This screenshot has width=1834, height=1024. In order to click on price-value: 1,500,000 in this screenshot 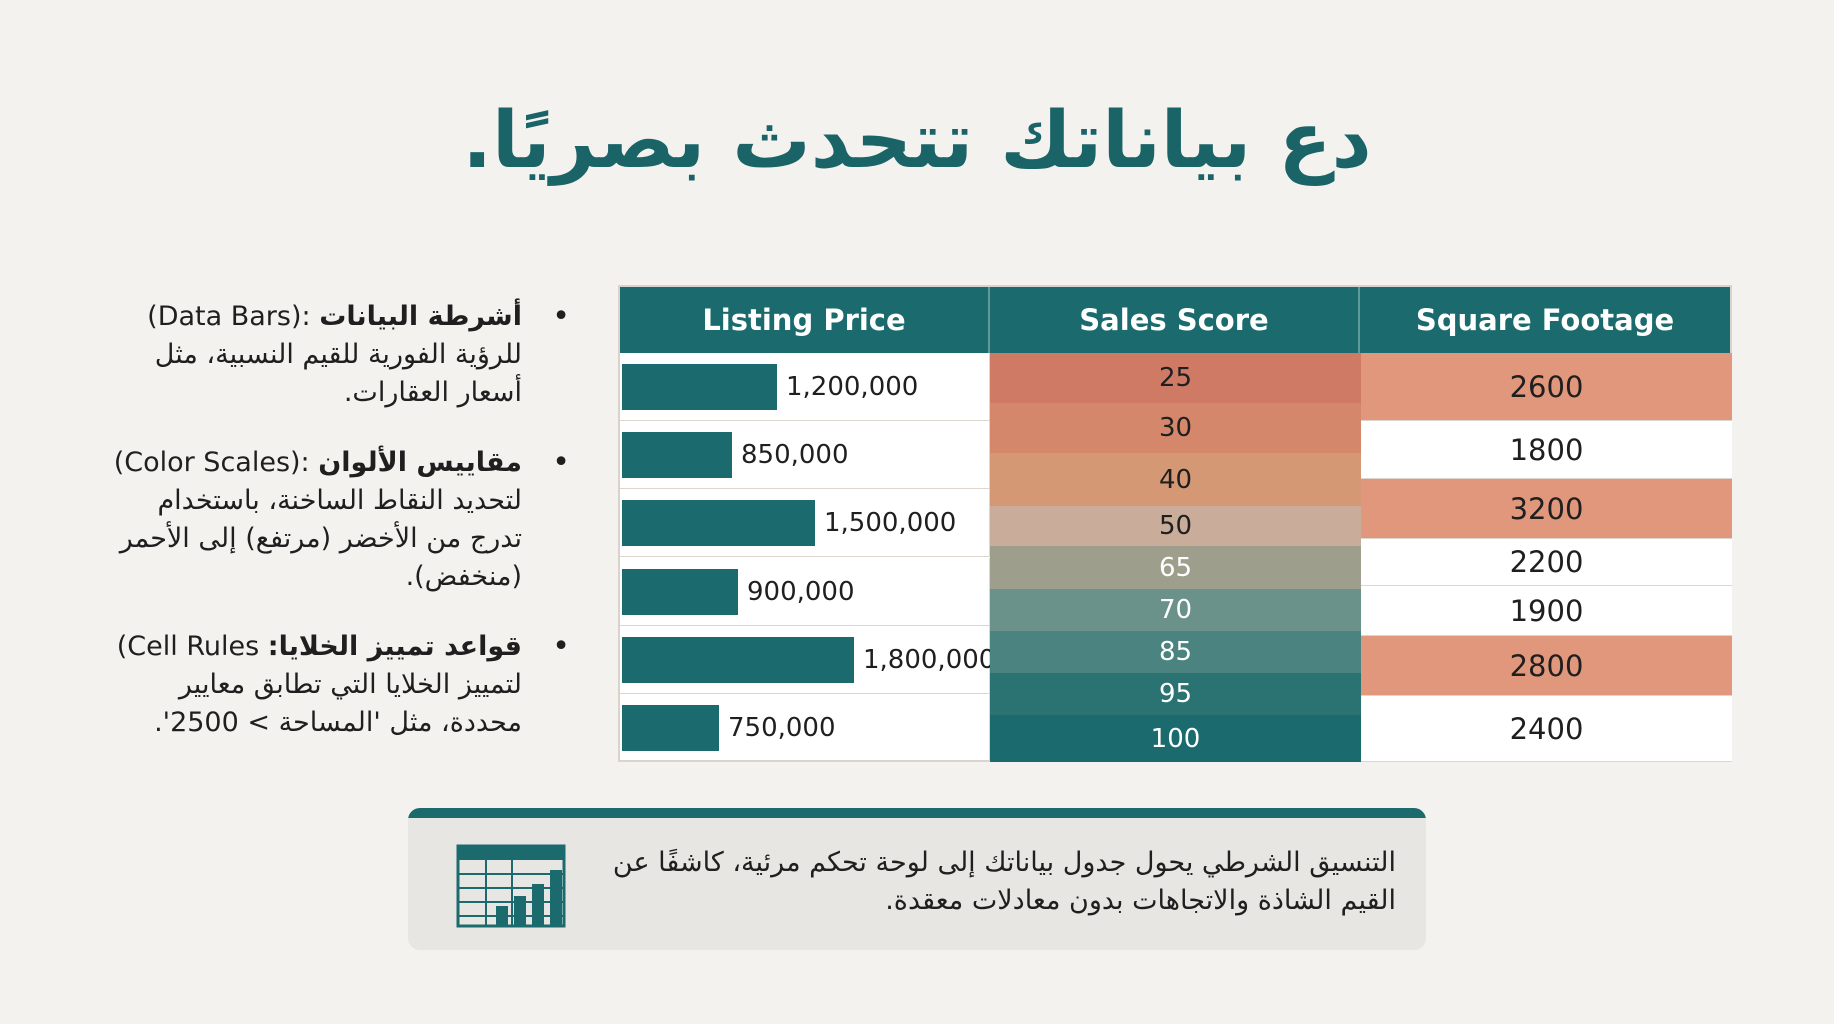, I will do `click(890, 523)`.